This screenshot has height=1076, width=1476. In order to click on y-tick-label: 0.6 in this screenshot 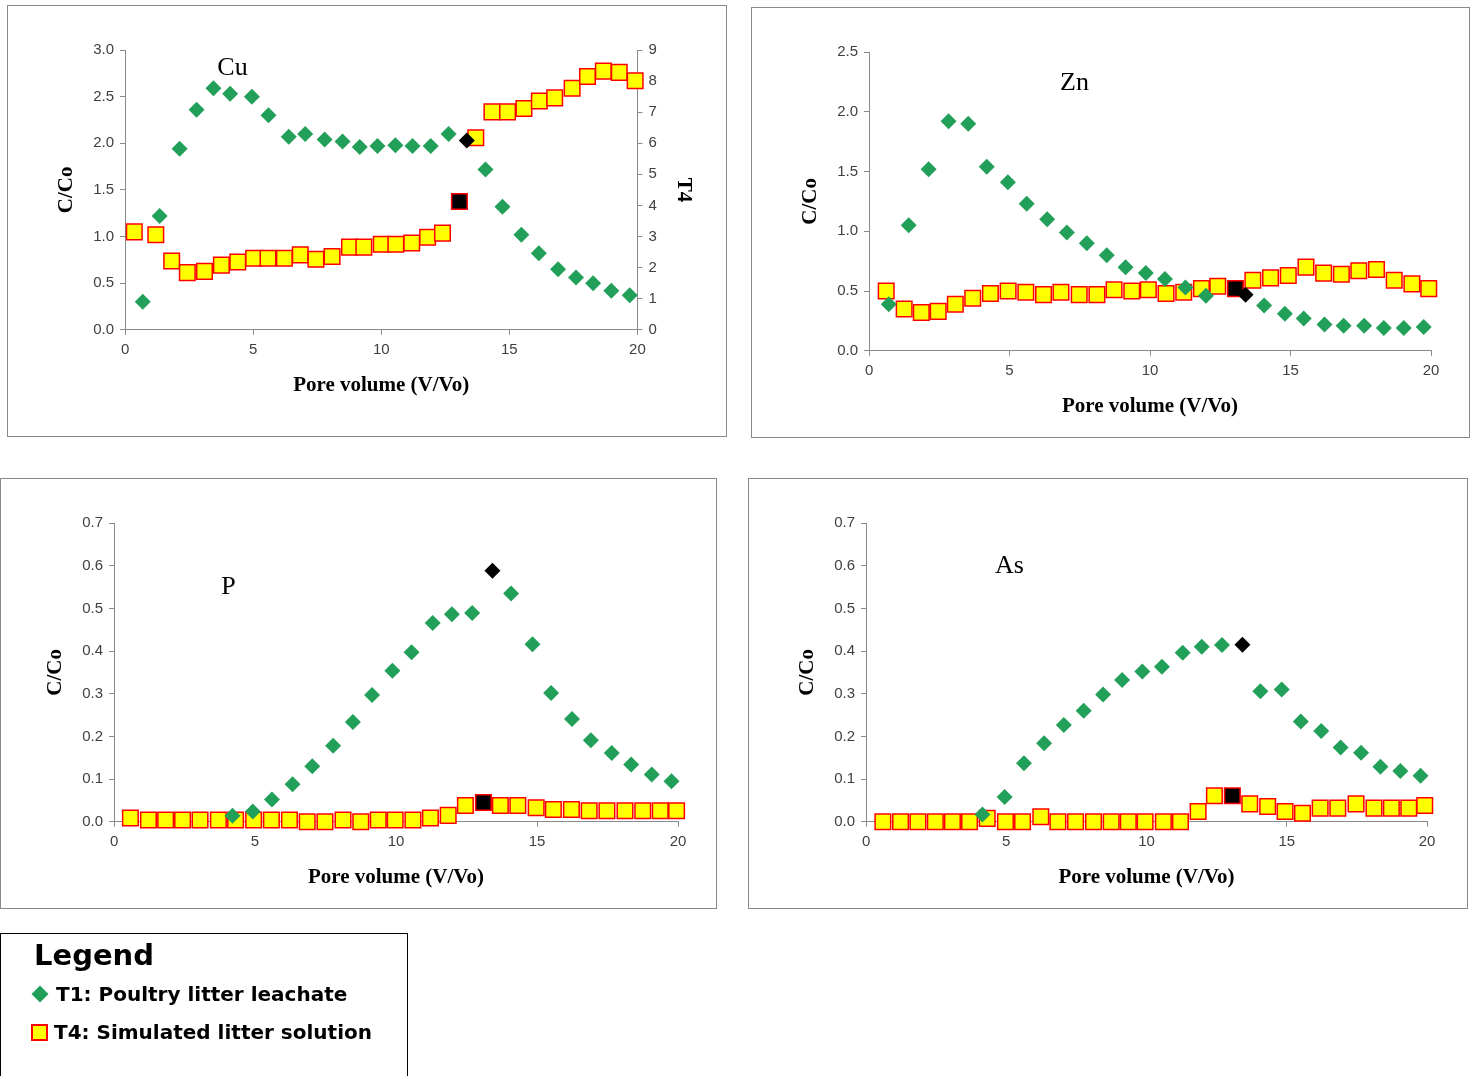, I will do `click(93, 564)`.